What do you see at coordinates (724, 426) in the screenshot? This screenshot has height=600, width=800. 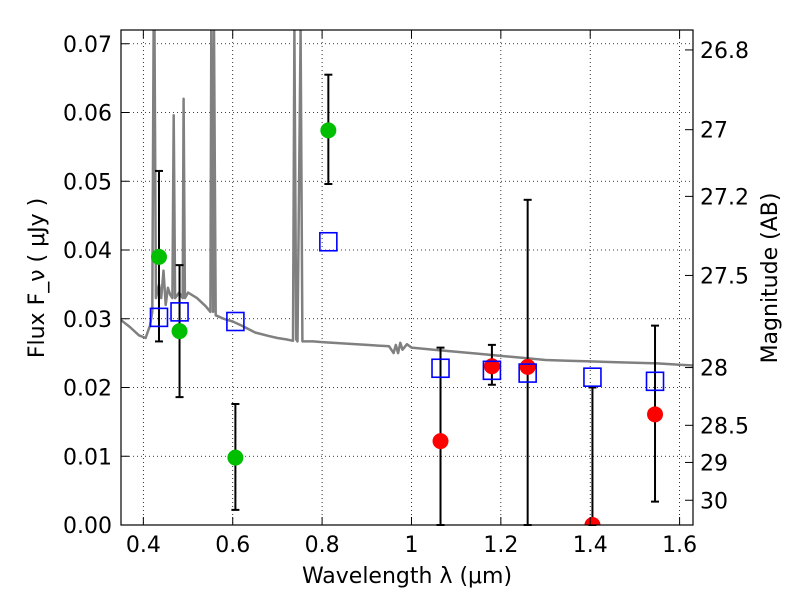 I see `right-tick-label: 28.5` at bounding box center [724, 426].